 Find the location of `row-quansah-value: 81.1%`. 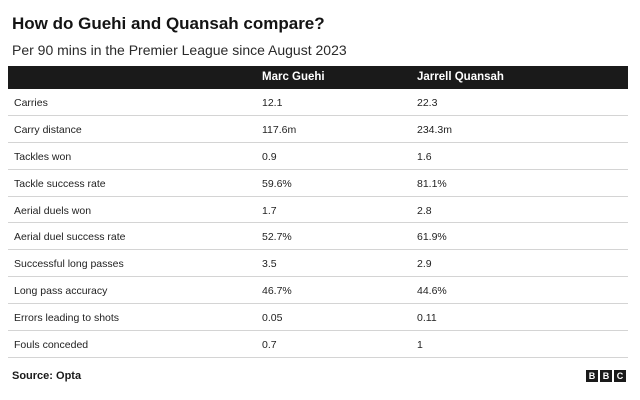

row-quansah-value: 81.1% is located at coordinates (432, 183).